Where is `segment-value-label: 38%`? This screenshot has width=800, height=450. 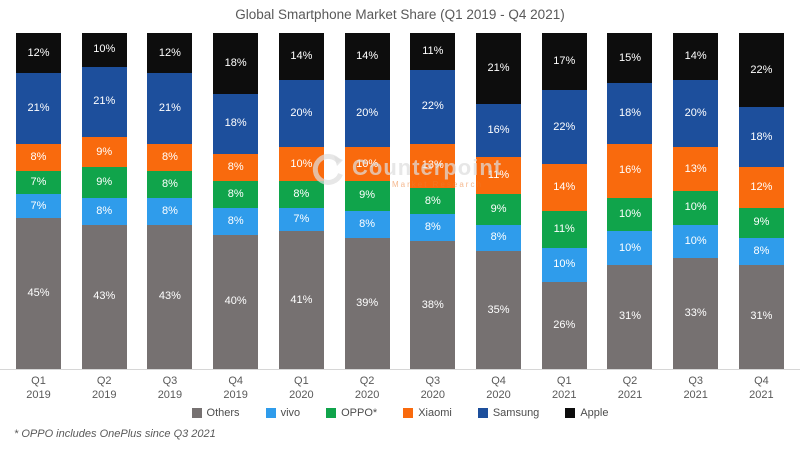 segment-value-label: 38% is located at coordinates (432, 304).